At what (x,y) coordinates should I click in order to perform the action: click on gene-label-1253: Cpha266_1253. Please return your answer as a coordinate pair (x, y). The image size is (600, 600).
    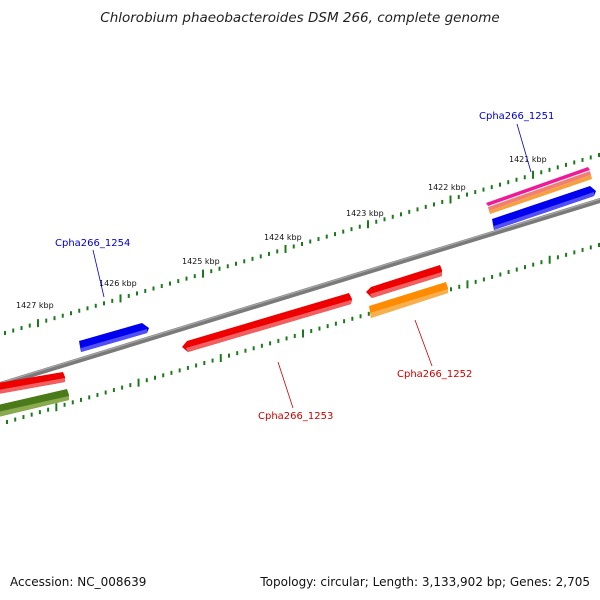
    Looking at the image, I should click on (295, 416).